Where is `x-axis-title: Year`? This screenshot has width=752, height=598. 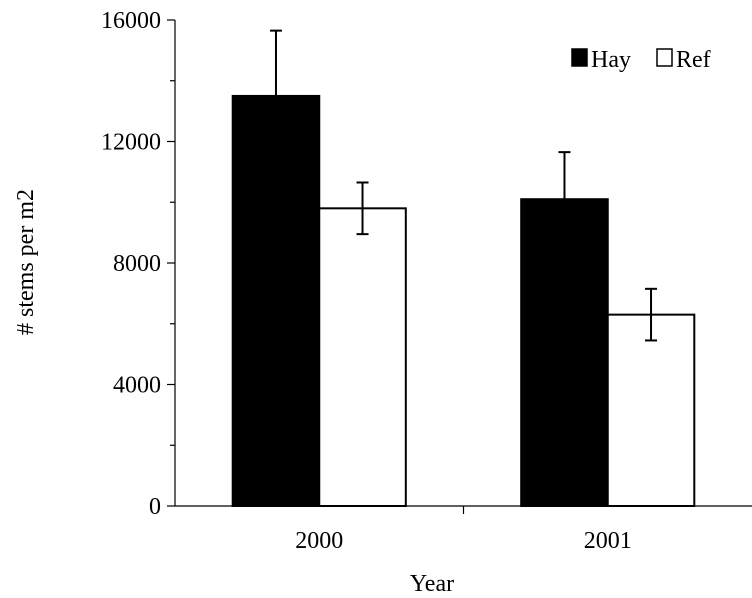
x-axis-title: Year is located at coordinates (432, 584).